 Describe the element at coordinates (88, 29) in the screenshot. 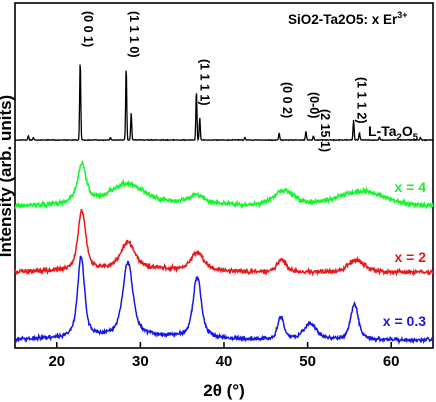

I see `peak-label: (0 0 1)` at that location.